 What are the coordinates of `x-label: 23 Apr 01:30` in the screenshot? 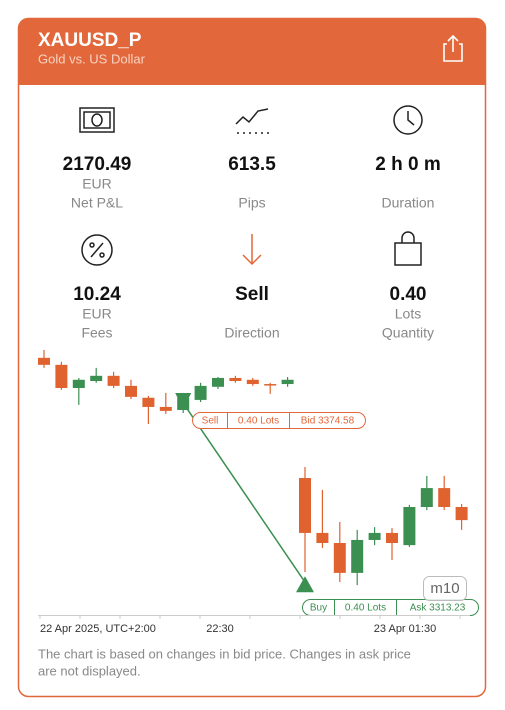 It's located at (405, 629).